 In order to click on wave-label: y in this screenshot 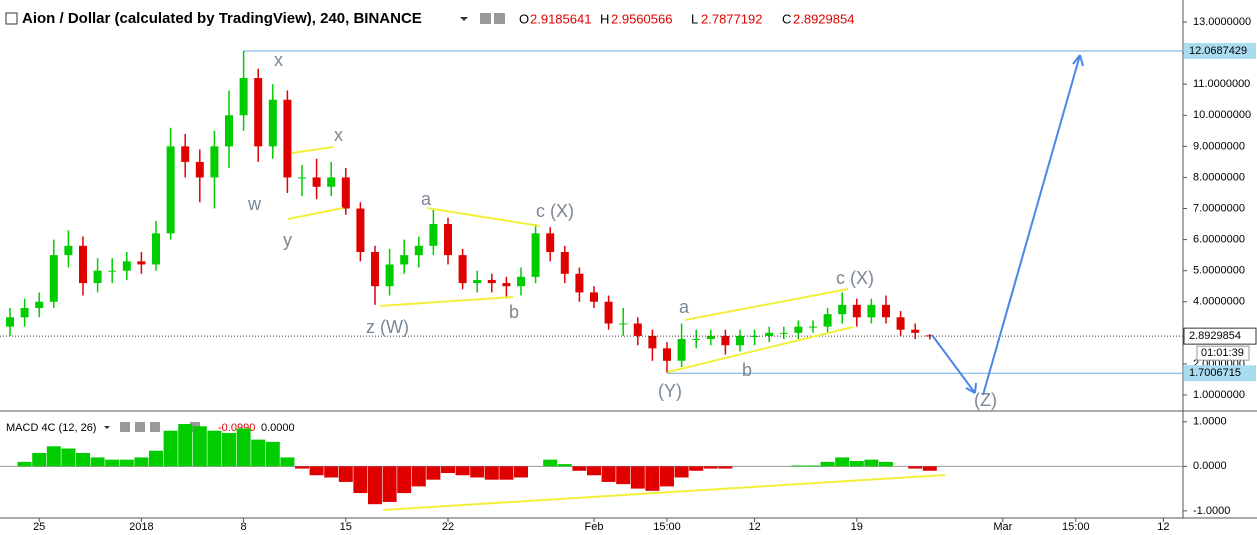, I will do `click(287, 240)`.